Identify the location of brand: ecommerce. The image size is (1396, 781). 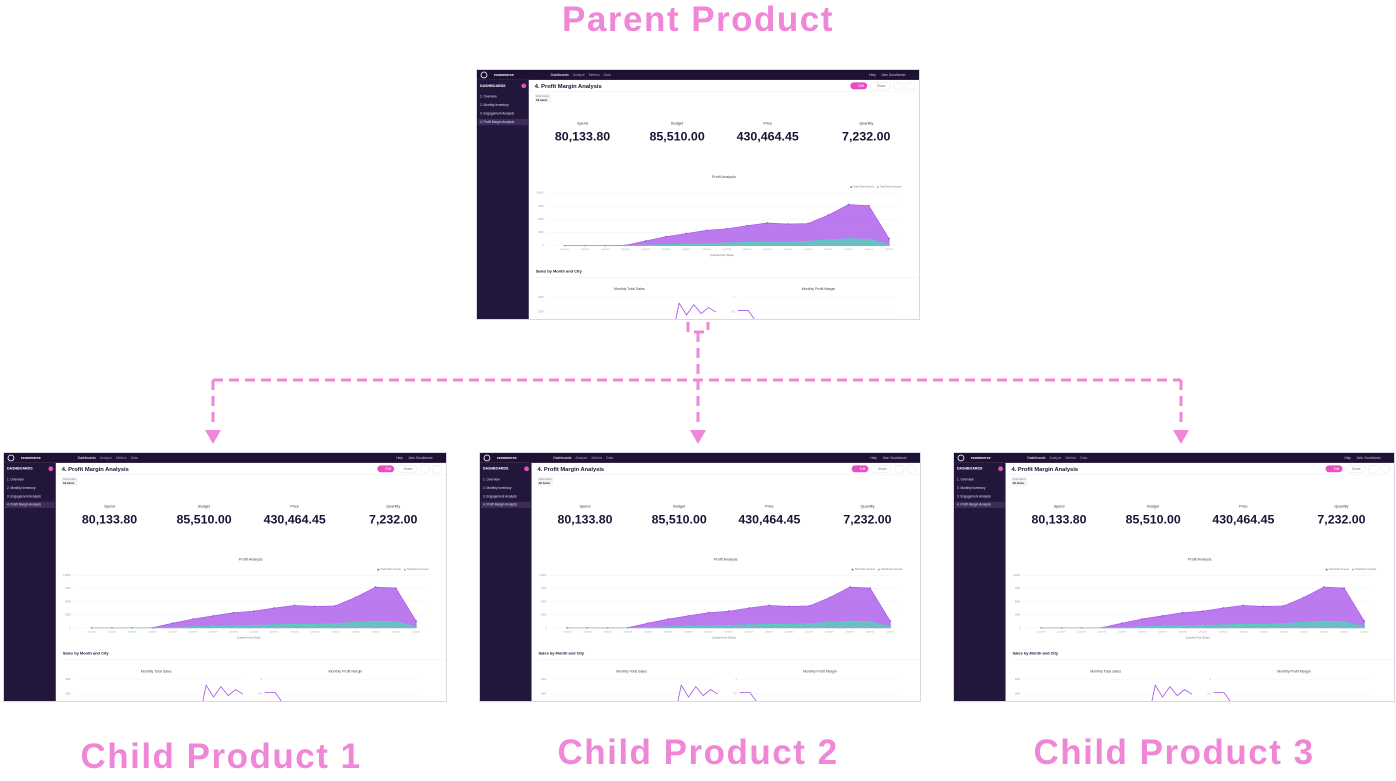
(981, 458).